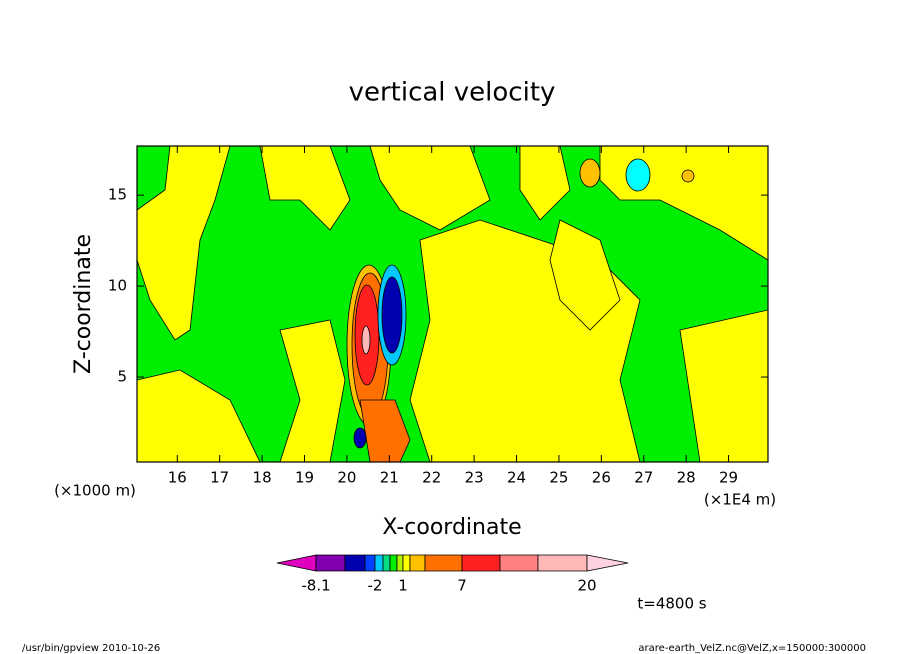  Describe the element at coordinates (671, 604) in the screenshot. I see `annotation: t=4800 s` at that location.